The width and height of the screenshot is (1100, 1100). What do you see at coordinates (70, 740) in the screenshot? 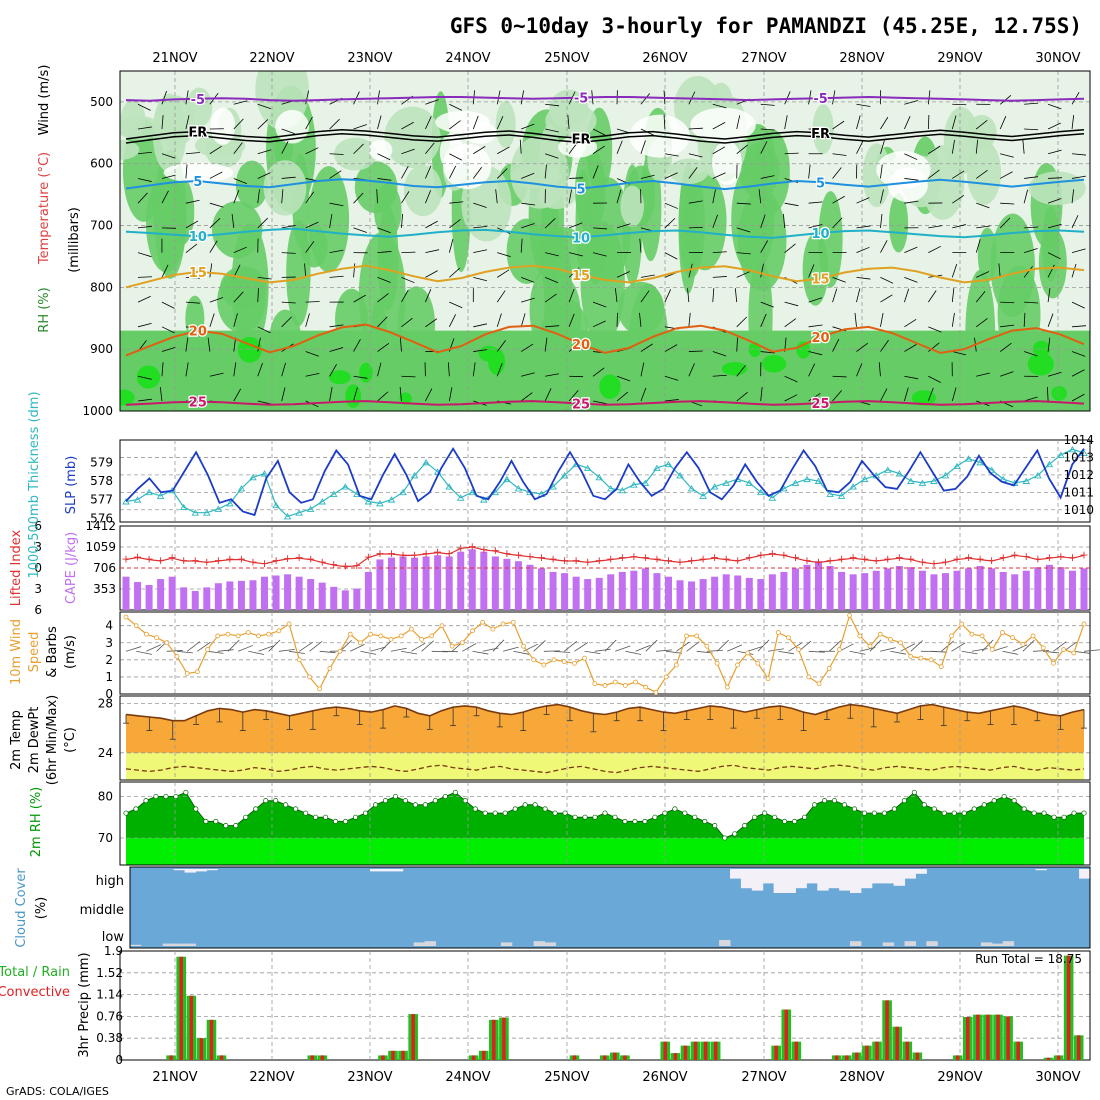
I see `temp2m-label: (°C)` at bounding box center [70, 740].